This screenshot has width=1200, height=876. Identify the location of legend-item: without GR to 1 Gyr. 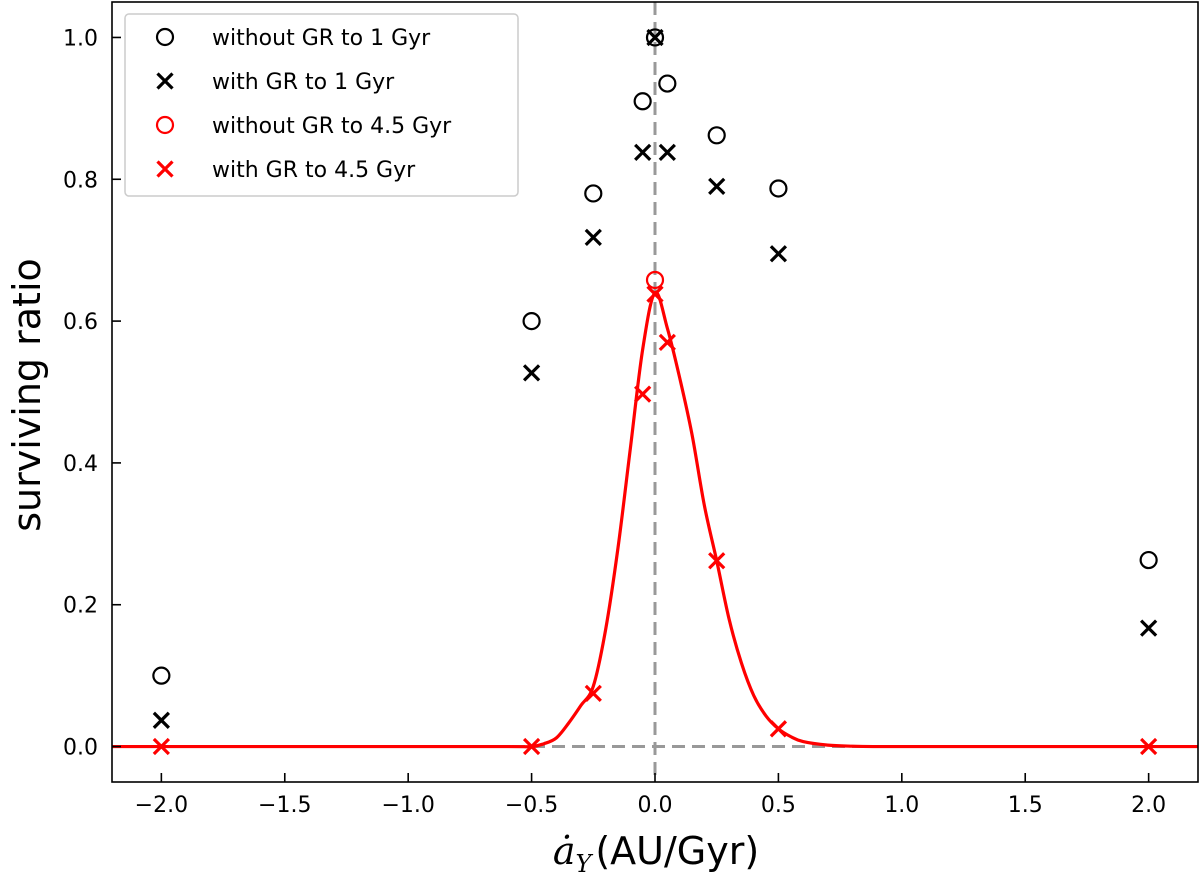
(293, 38).